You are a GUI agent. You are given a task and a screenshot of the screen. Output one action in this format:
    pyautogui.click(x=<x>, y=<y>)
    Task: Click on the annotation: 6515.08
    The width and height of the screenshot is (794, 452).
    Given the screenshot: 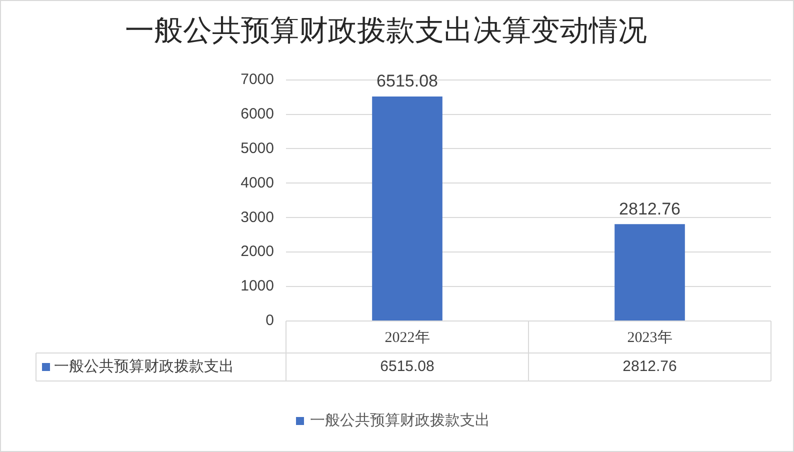 What is the action you would take?
    pyautogui.click(x=407, y=81)
    